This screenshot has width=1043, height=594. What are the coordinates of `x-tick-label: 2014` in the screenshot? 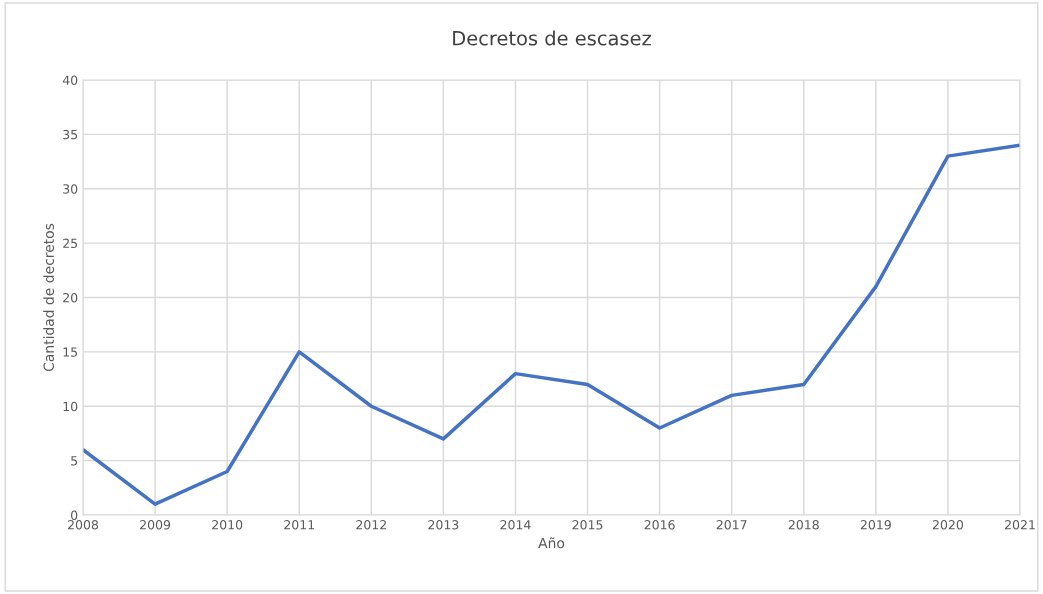 It's located at (515, 525).